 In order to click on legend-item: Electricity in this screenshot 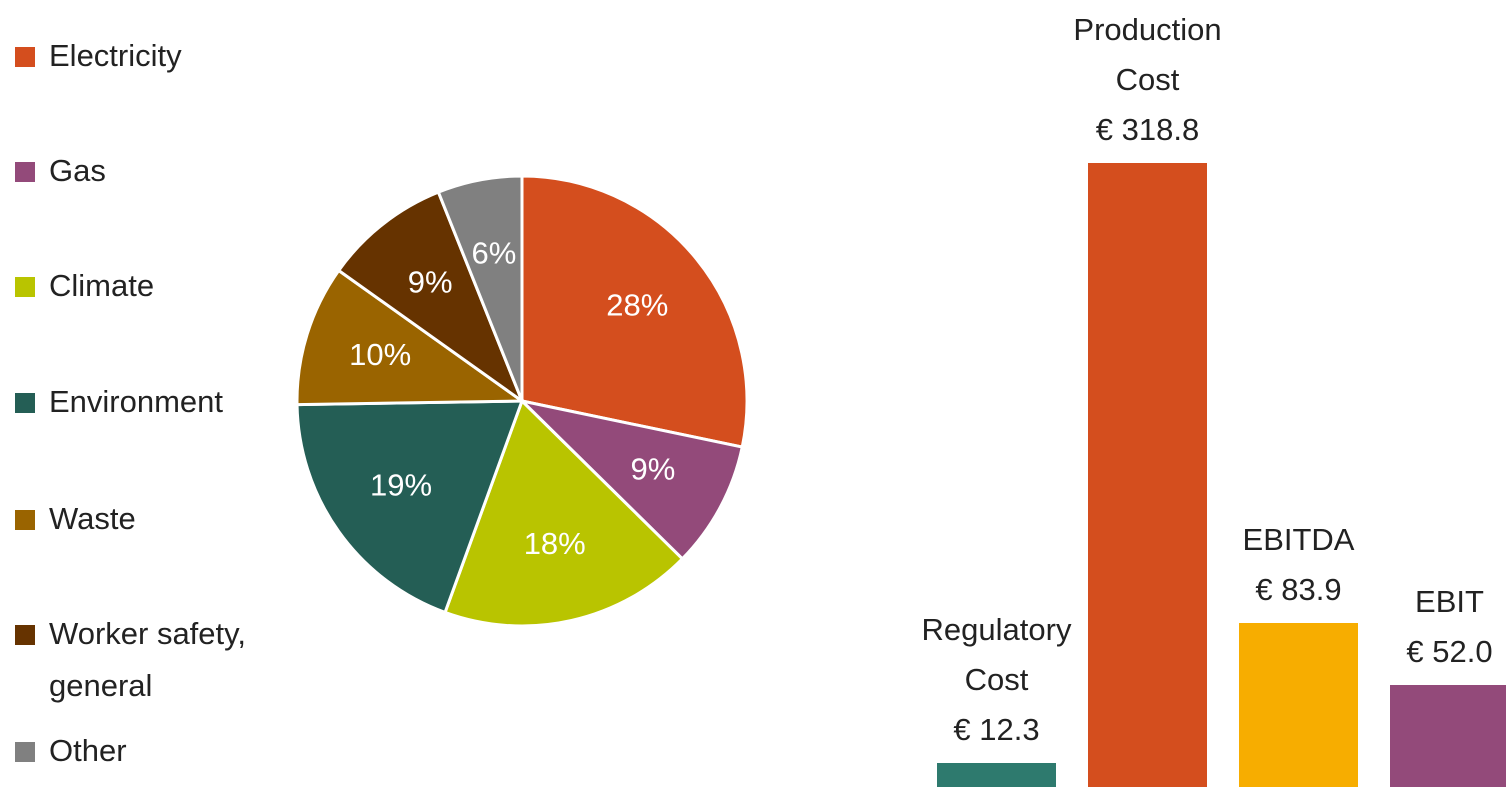, I will do `click(167, 60)`.